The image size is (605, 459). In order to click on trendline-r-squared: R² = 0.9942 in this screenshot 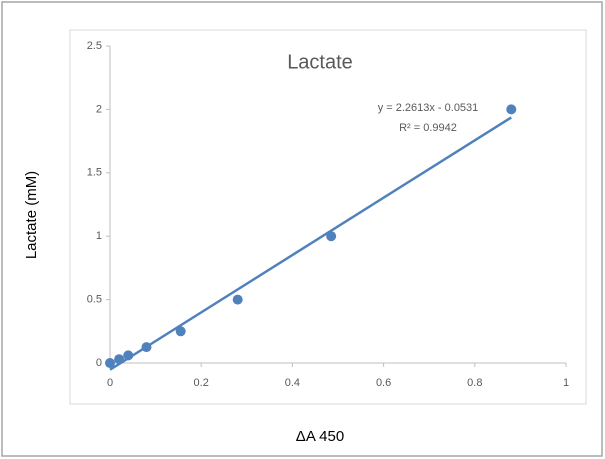, I will do `click(428, 128)`.